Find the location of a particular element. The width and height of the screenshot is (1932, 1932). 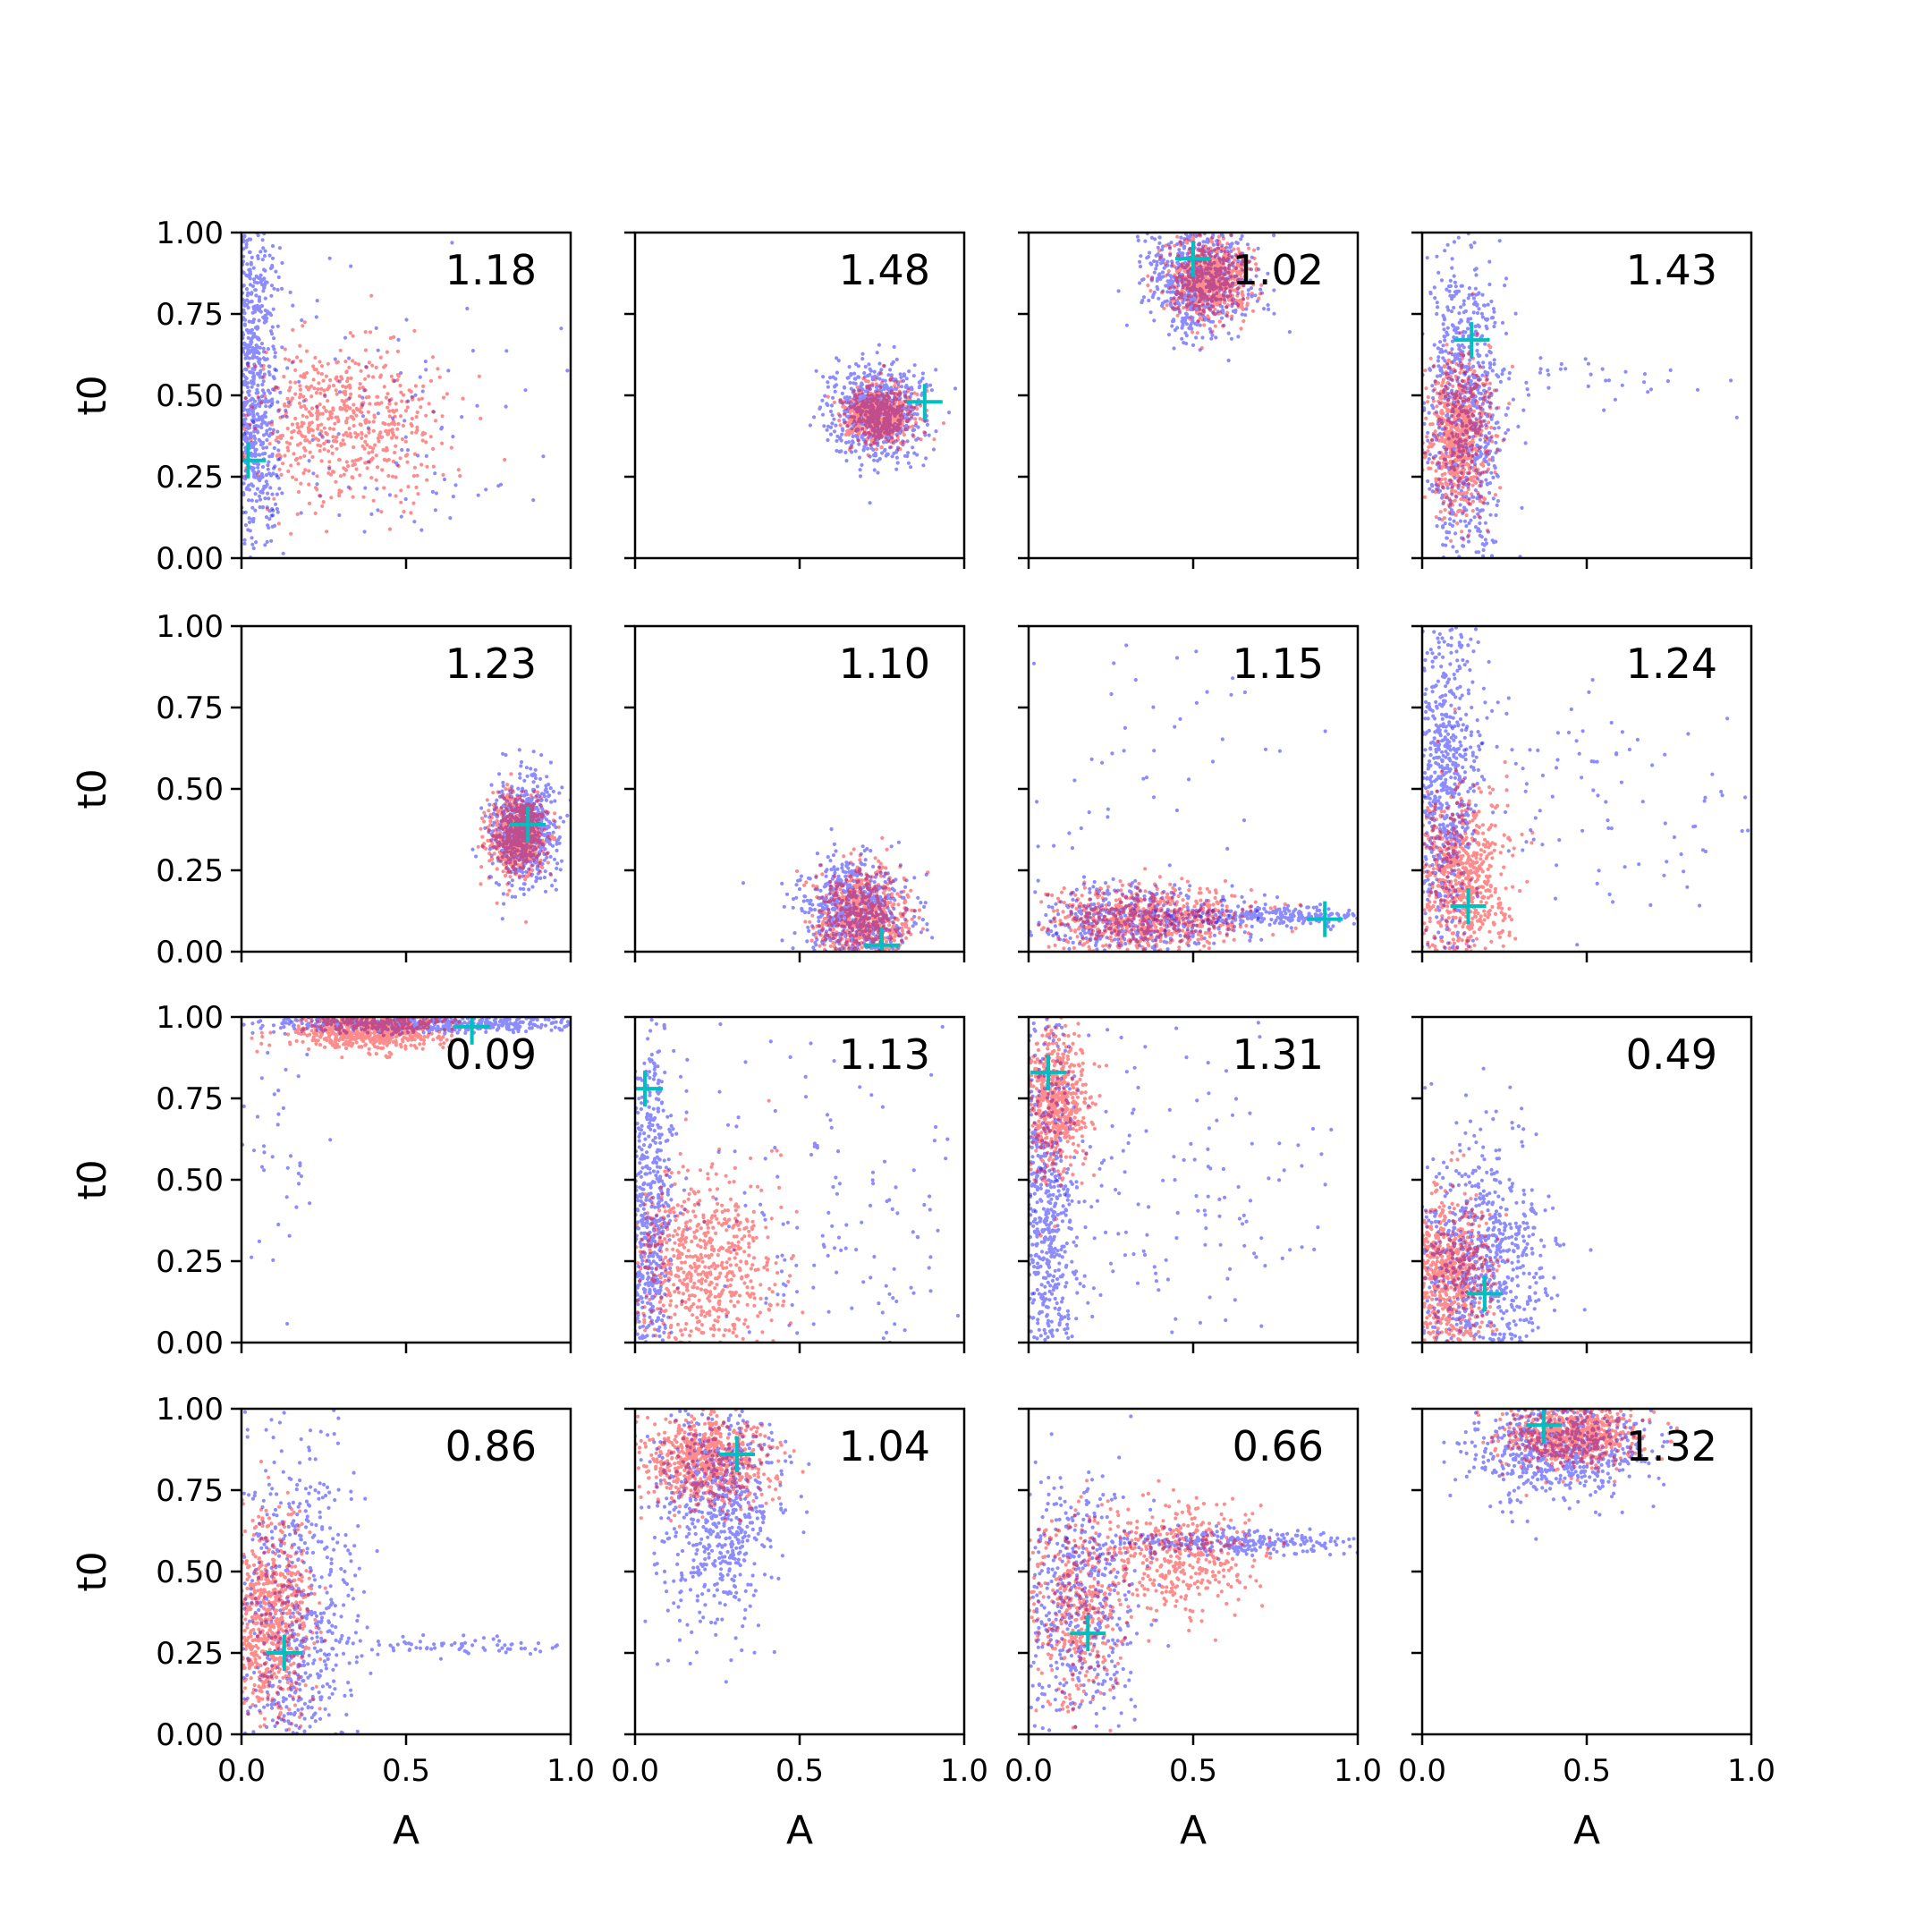

panel-15: 0.0 0.5 1.0 0.66 A is located at coordinates (1193, 1630).